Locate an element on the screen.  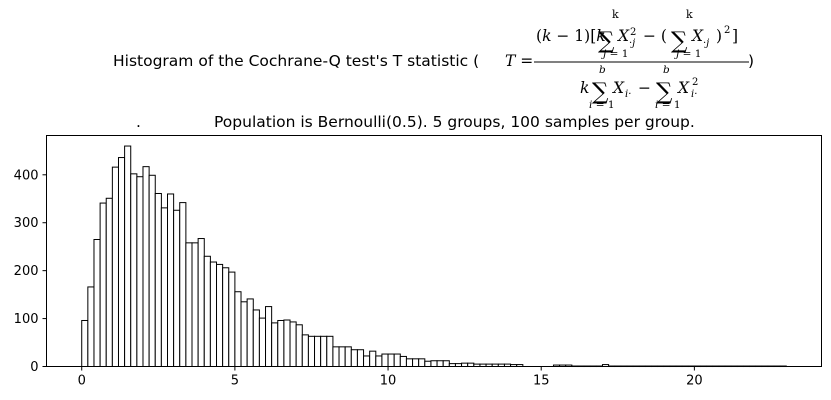
x-tick-label: 10 is located at coordinates (388, 381).